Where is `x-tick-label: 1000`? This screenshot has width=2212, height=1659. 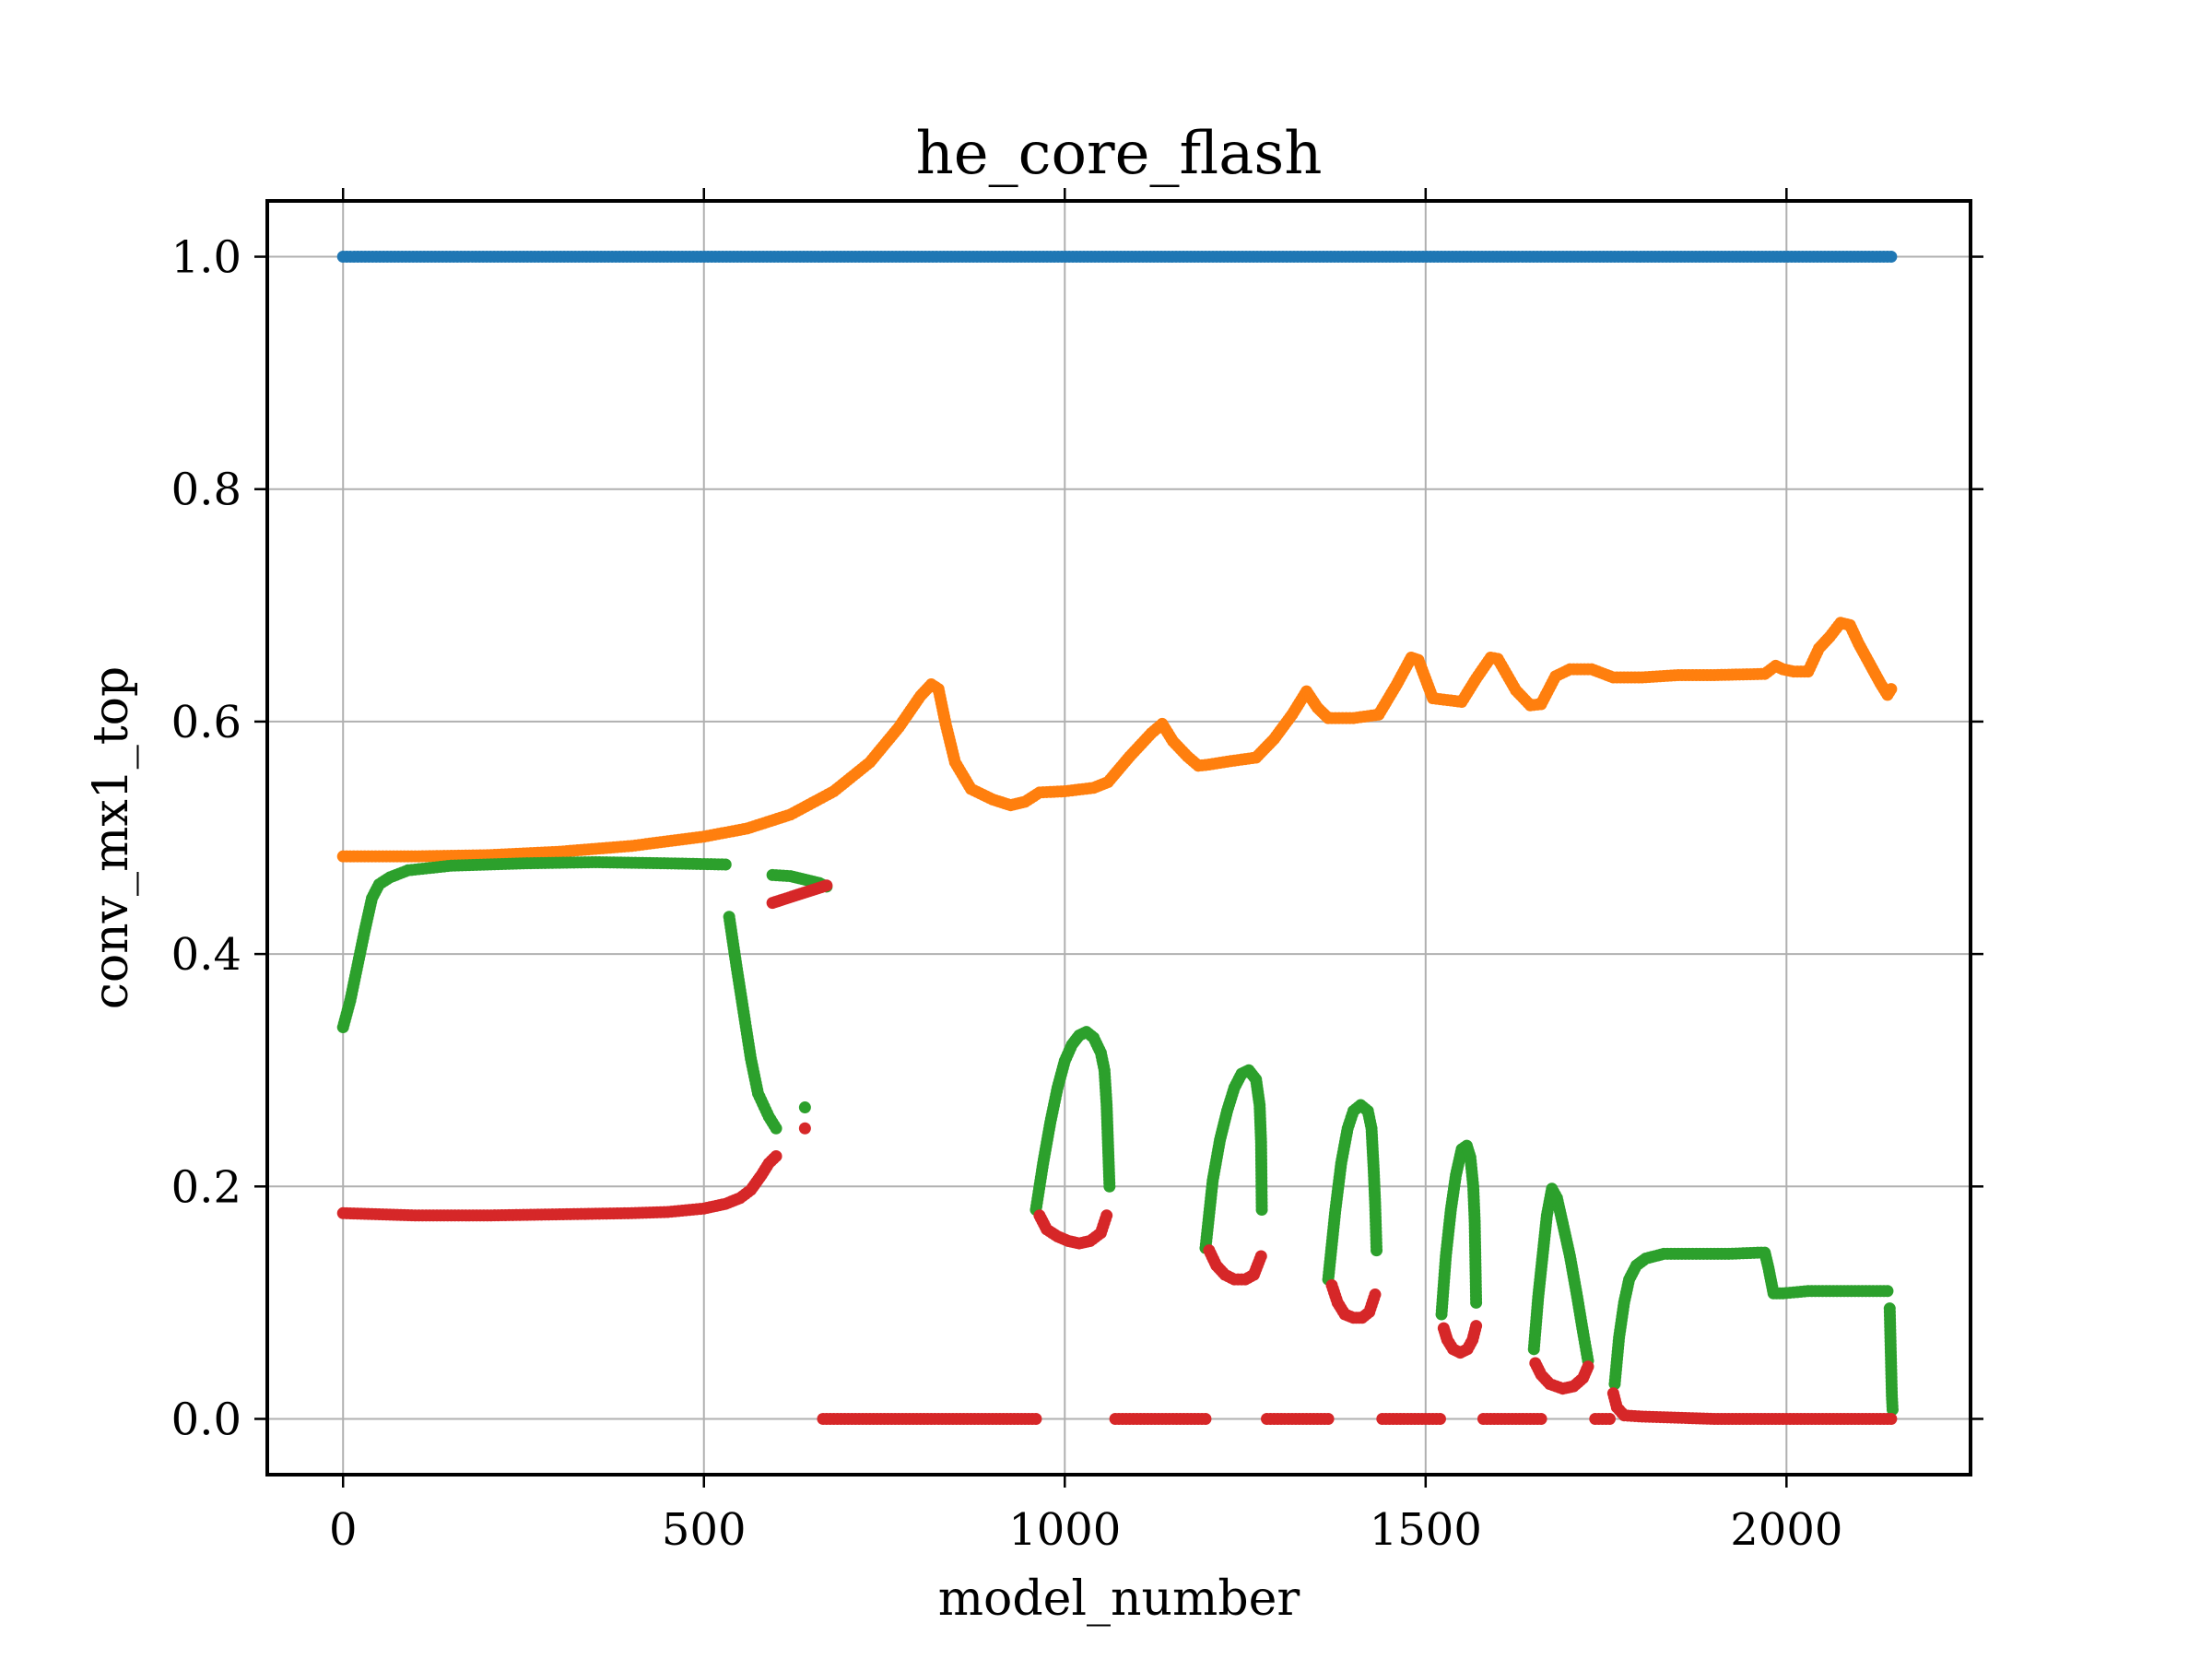
x-tick-label: 1000 is located at coordinates (1064, 1530).